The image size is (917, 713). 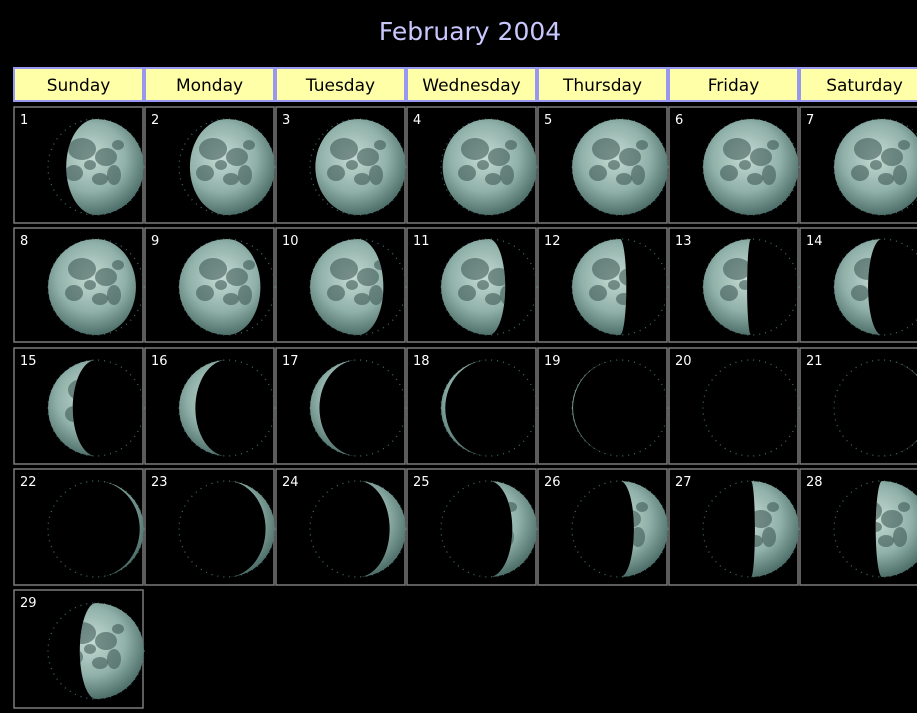 What do you see at coordinates (155, 120) in the screenshot?
I see `day-number: 2` at bounding box center [155, 120].